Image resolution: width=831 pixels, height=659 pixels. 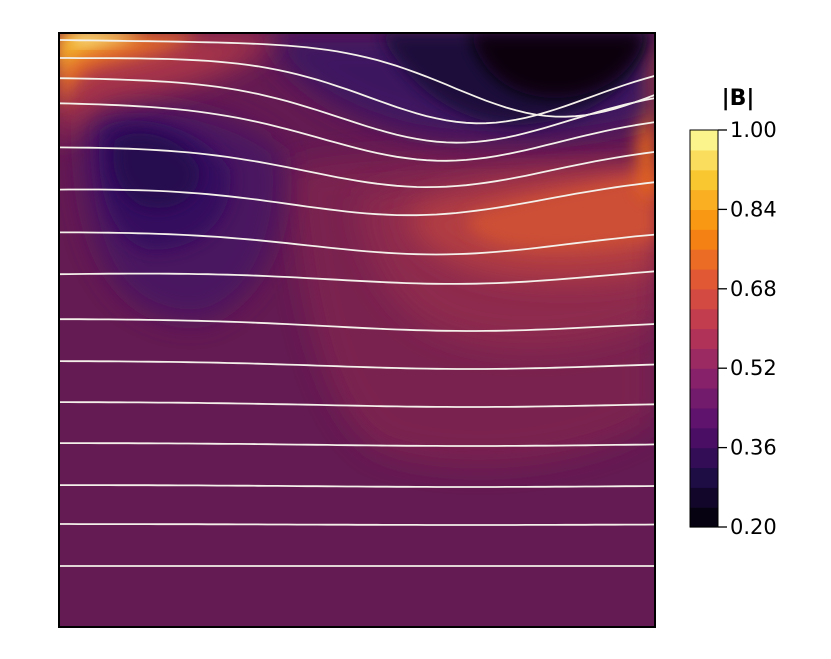 What do you see at coordinates (747, 328) in the screenshot?
I see `colorbar-ticks: 1.00 0.84 0.68 0.52 0.36 0.20` at bounding box center [747, 328].